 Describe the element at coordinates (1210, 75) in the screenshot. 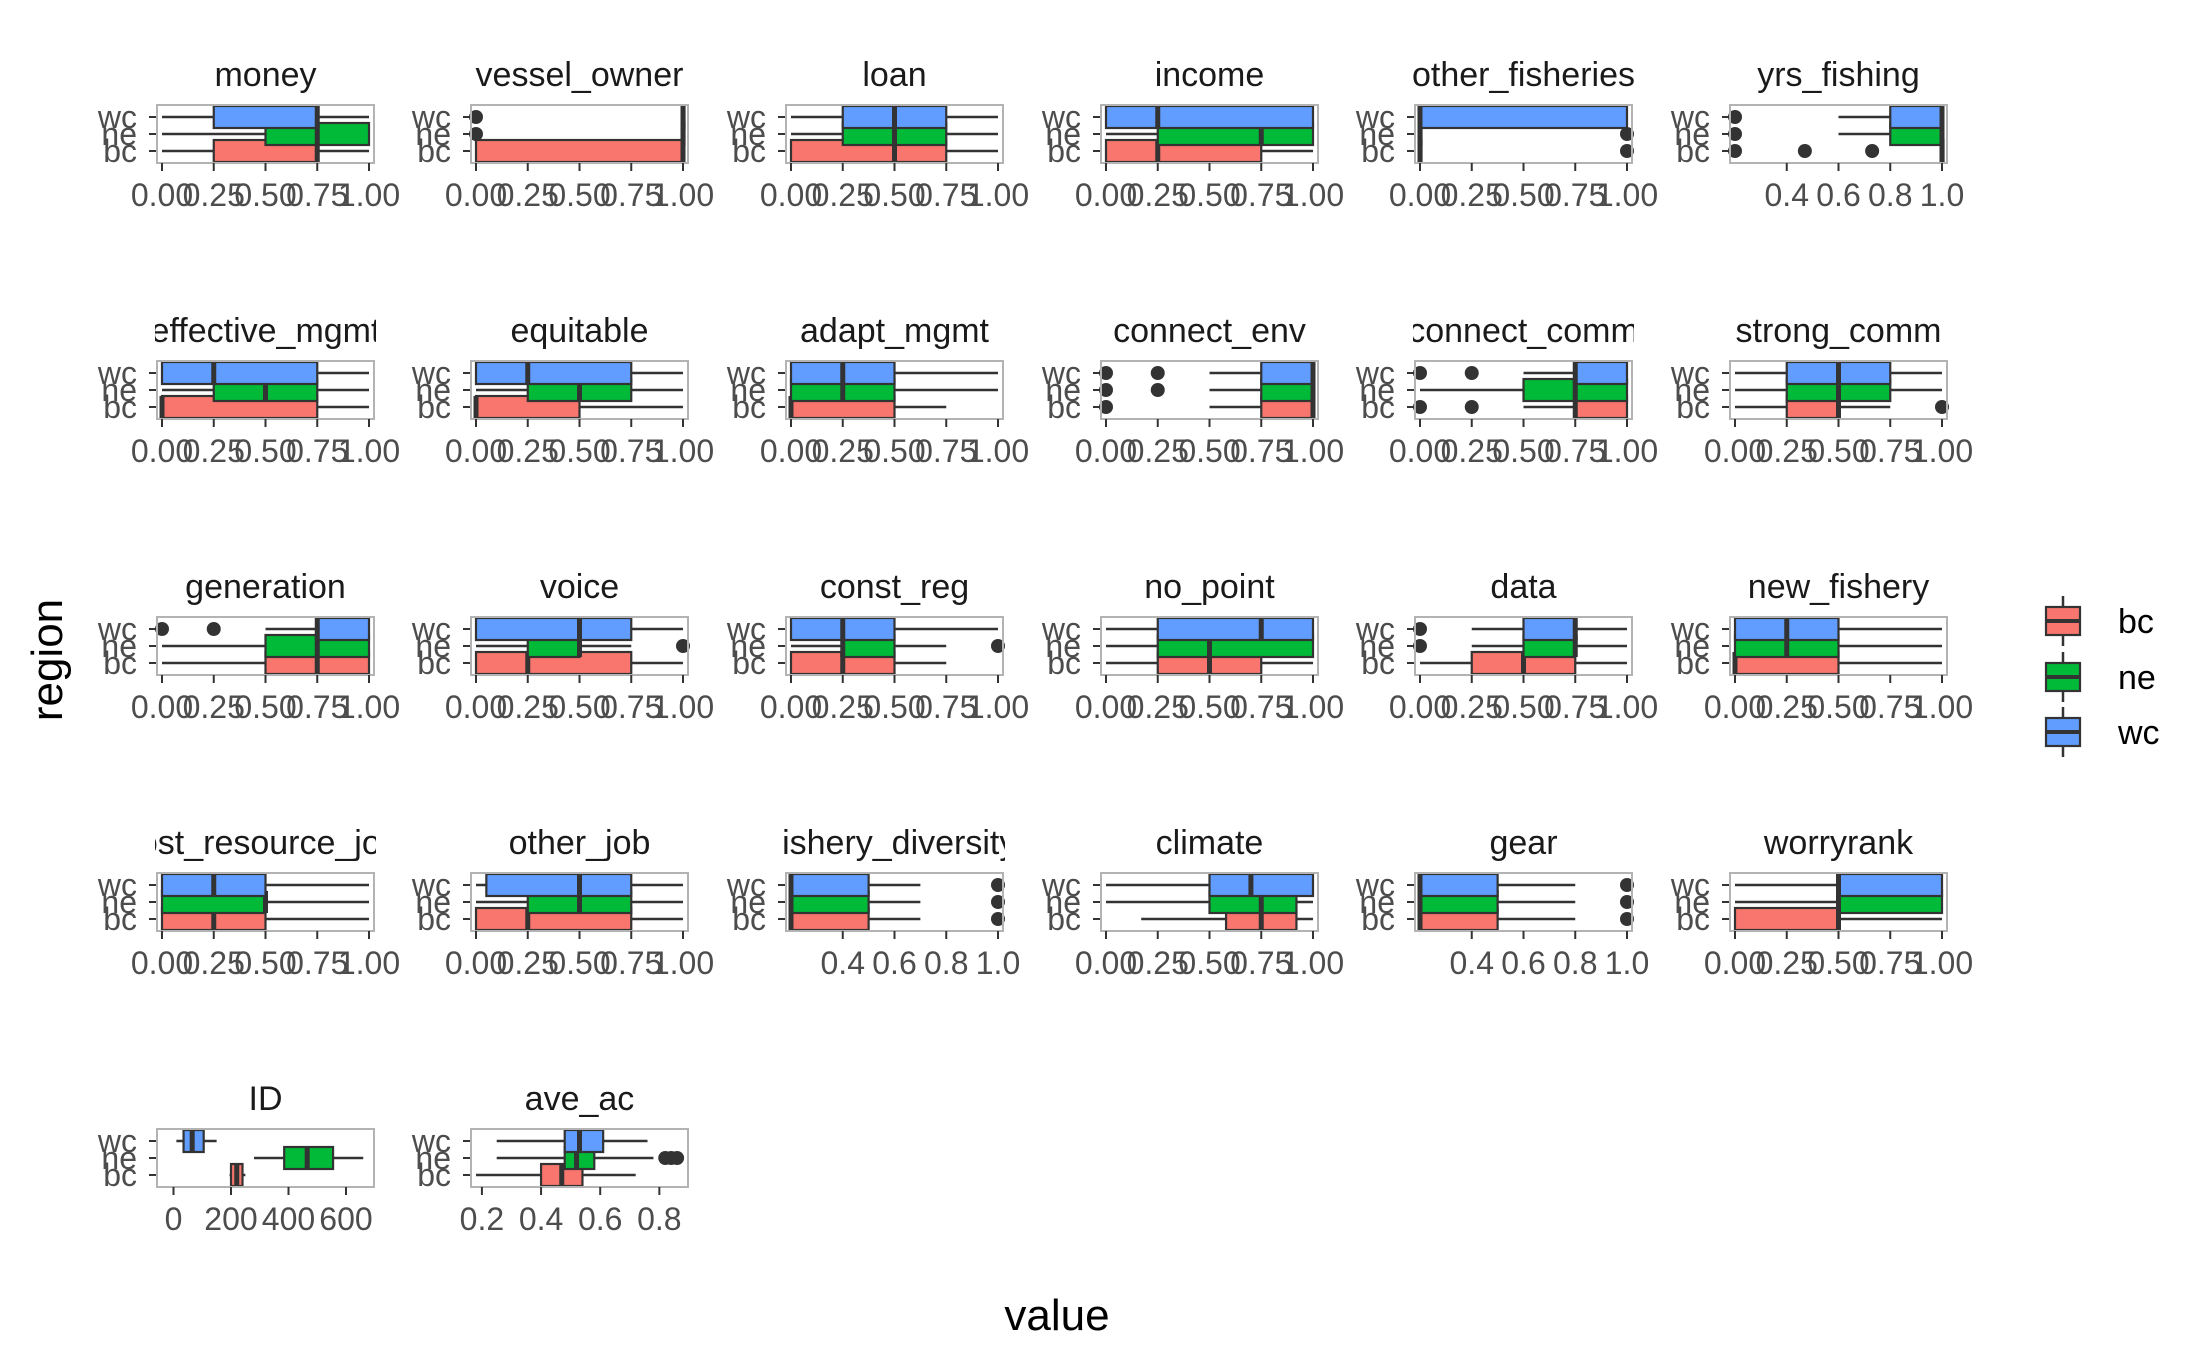

I see `panel-title: income` at that location.